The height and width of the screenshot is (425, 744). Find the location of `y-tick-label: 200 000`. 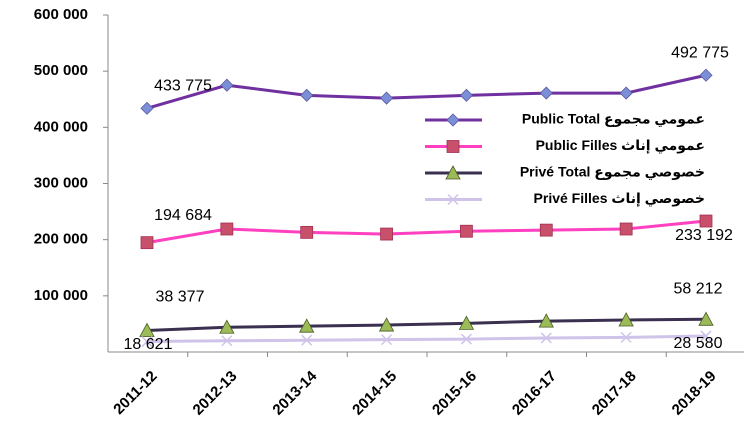

y-tick-label: 200 000 is located at coordinates (61, 239).